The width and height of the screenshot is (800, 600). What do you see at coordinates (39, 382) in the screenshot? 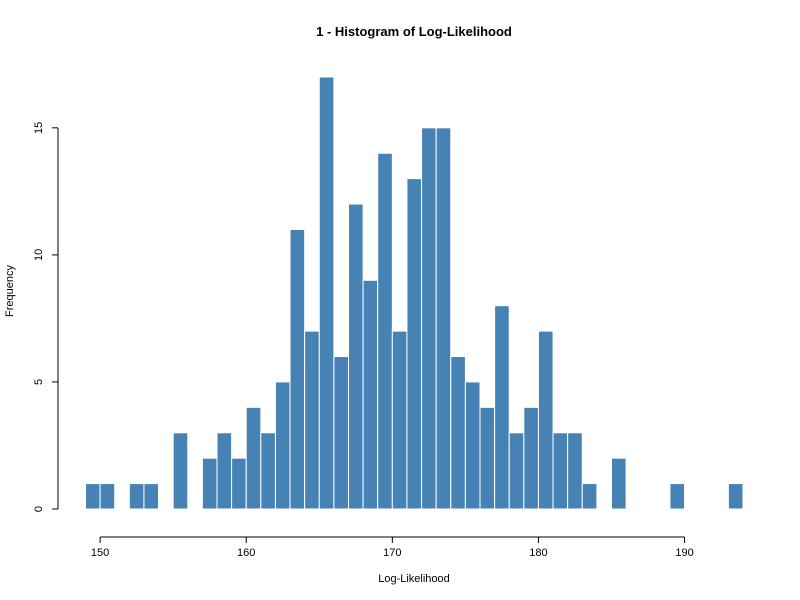
I see `y-tick-label: 5` at bounding box center [39, 382].